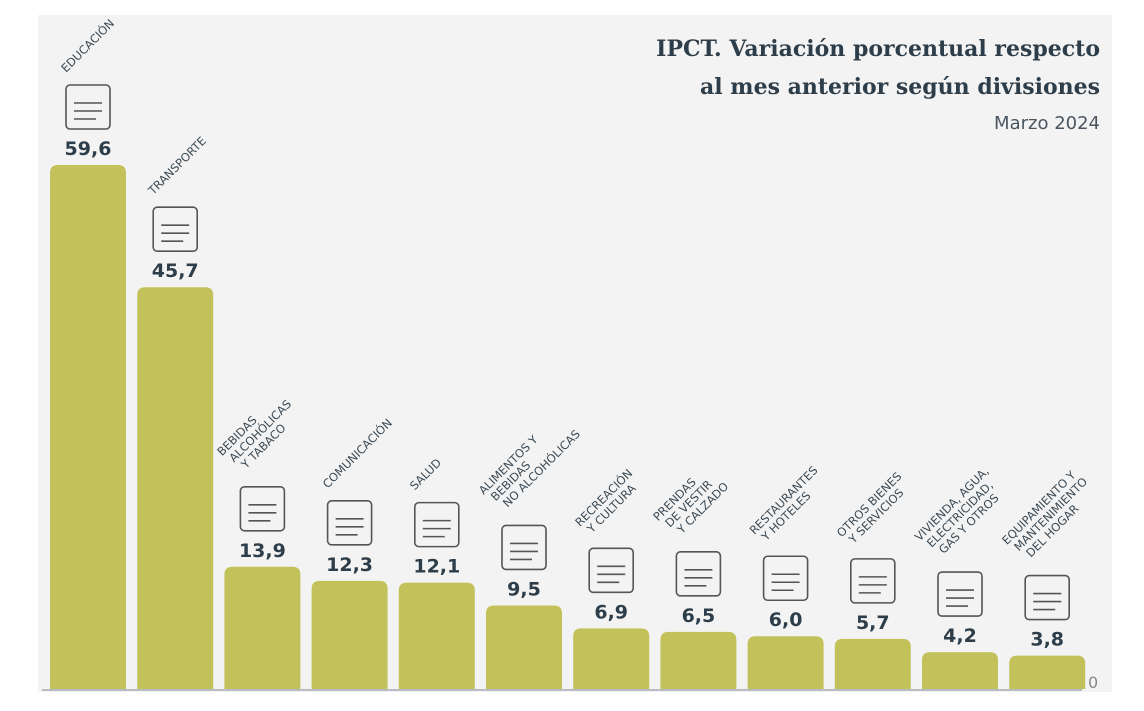 This screenshot has width=1144, height=711. What do you see at coordinates (611, 570) in the screenshot?
I see `camera-icon` at bounding box center [611, 570].